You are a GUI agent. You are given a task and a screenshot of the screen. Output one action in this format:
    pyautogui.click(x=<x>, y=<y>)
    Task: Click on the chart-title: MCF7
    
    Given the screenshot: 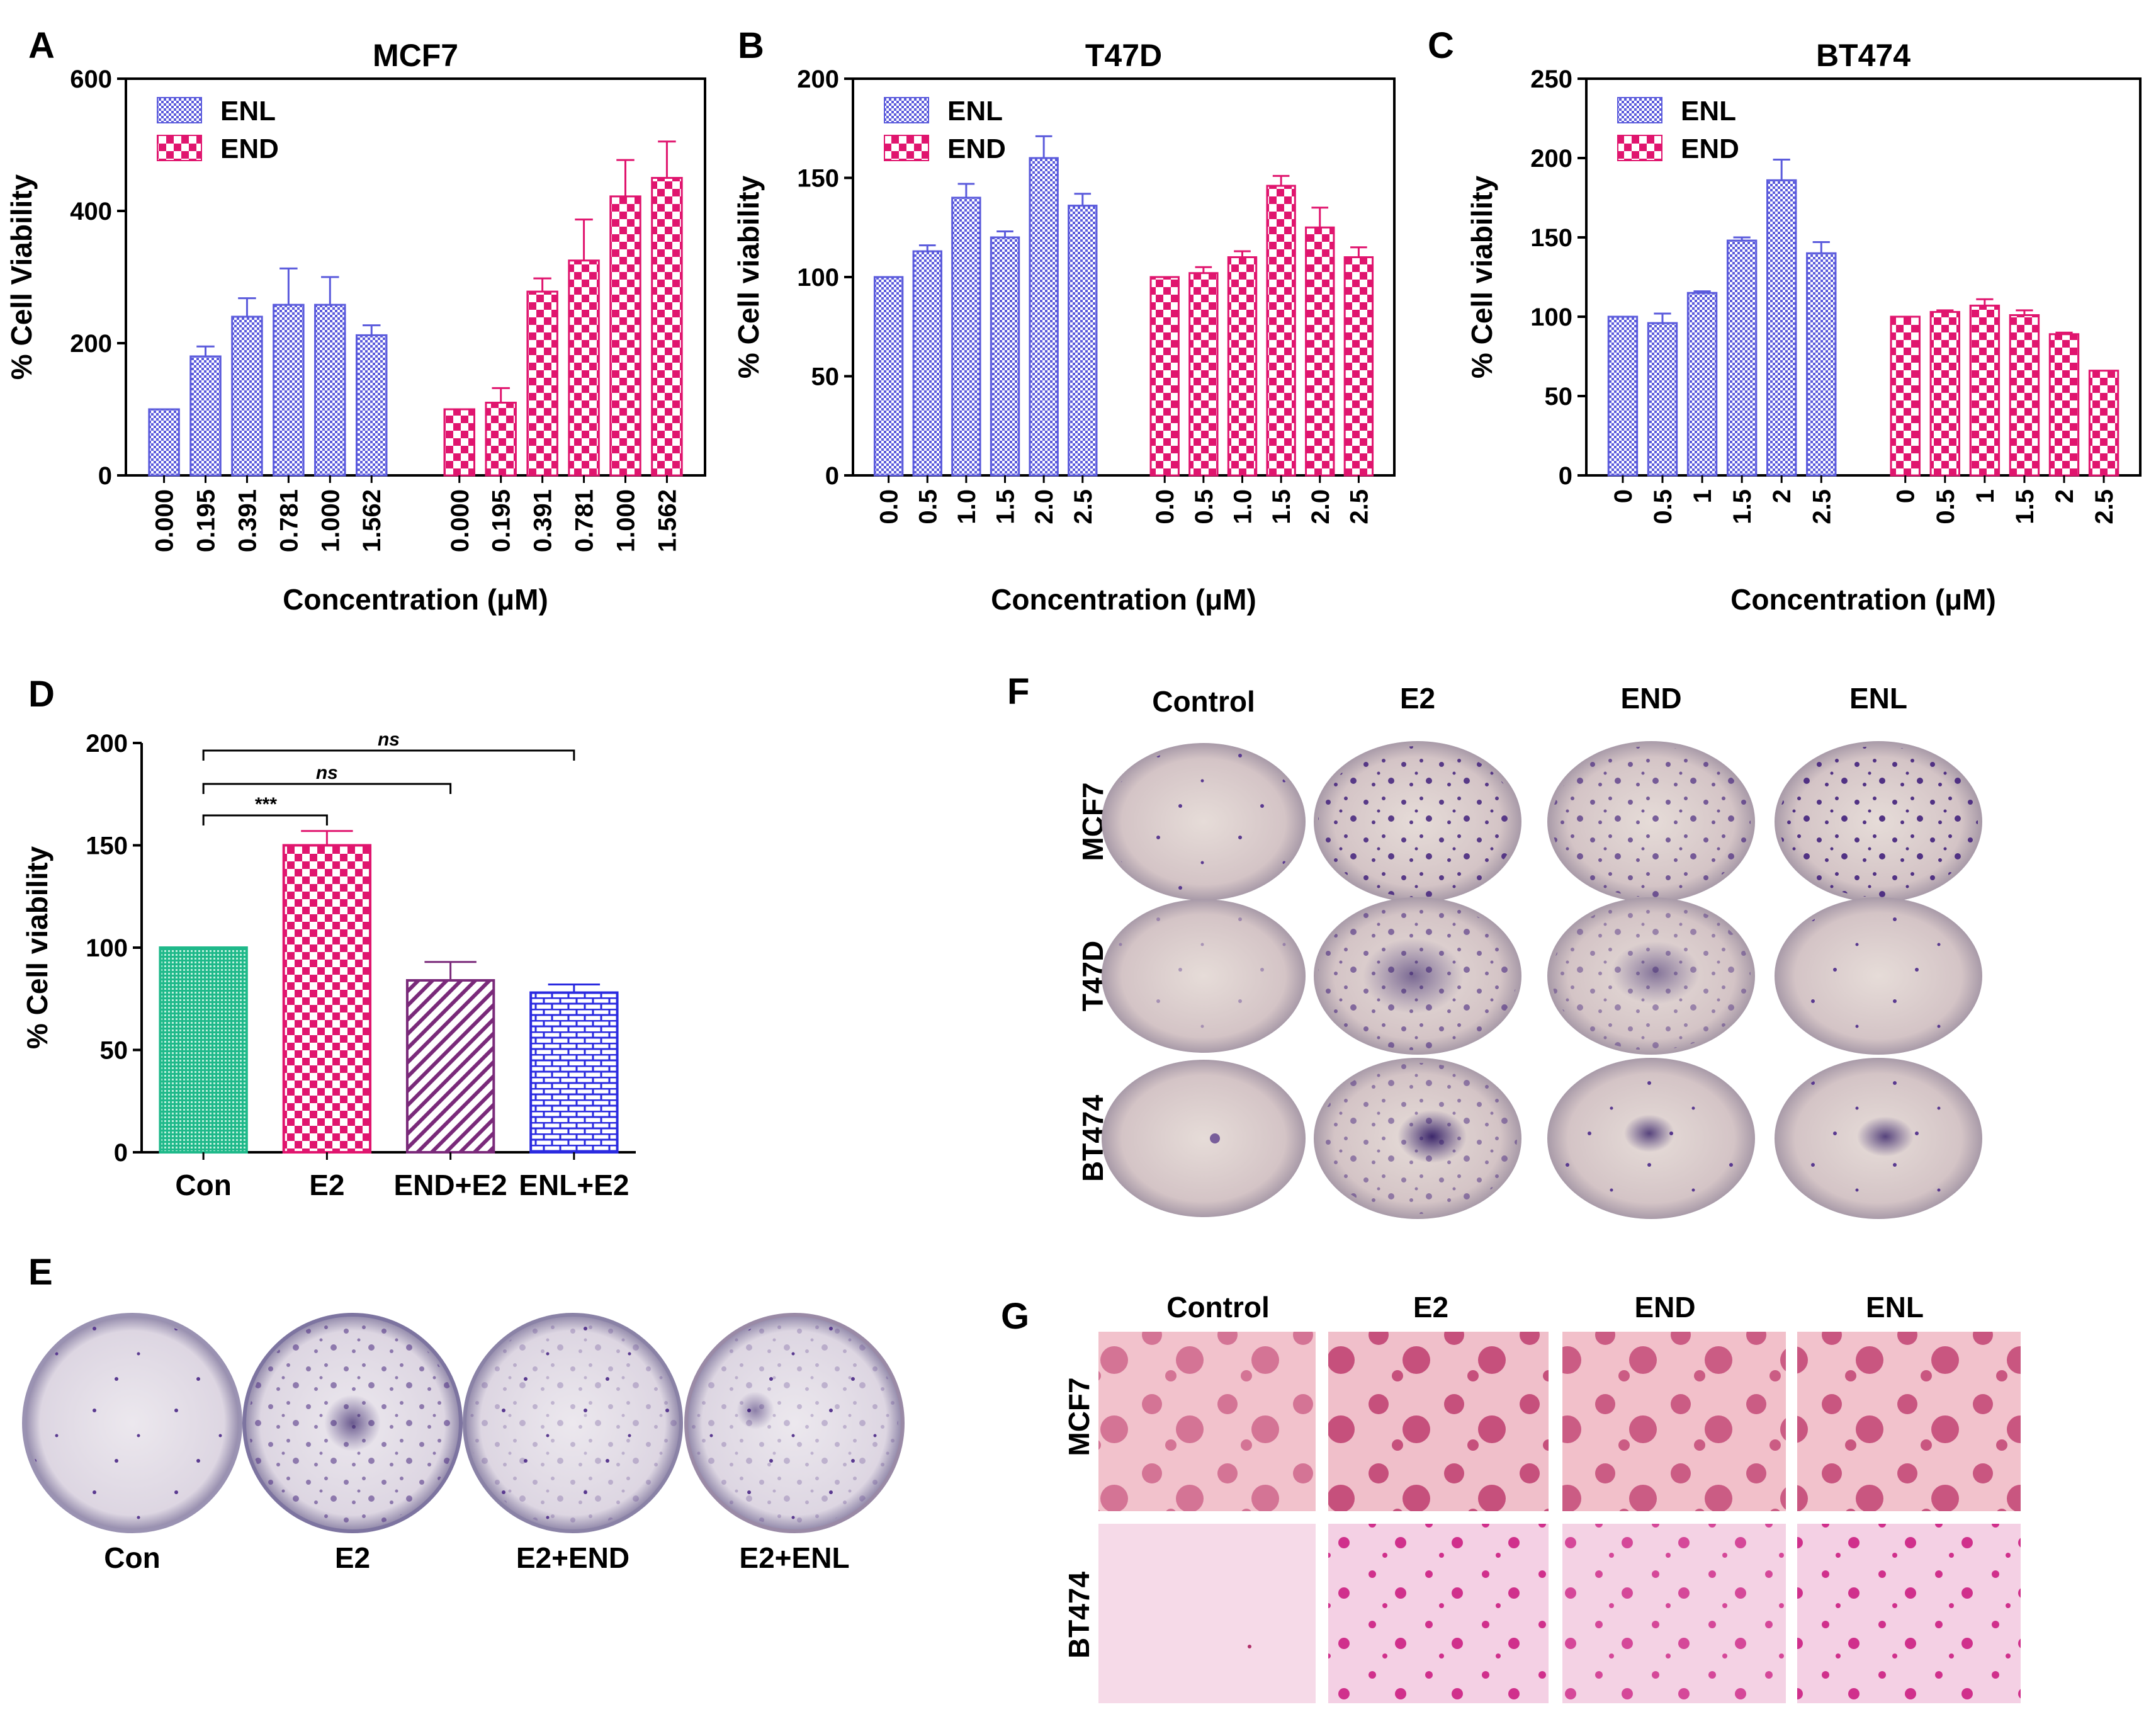 What is the action you would take?
    pyautogui.click(x=415, y=55)
    